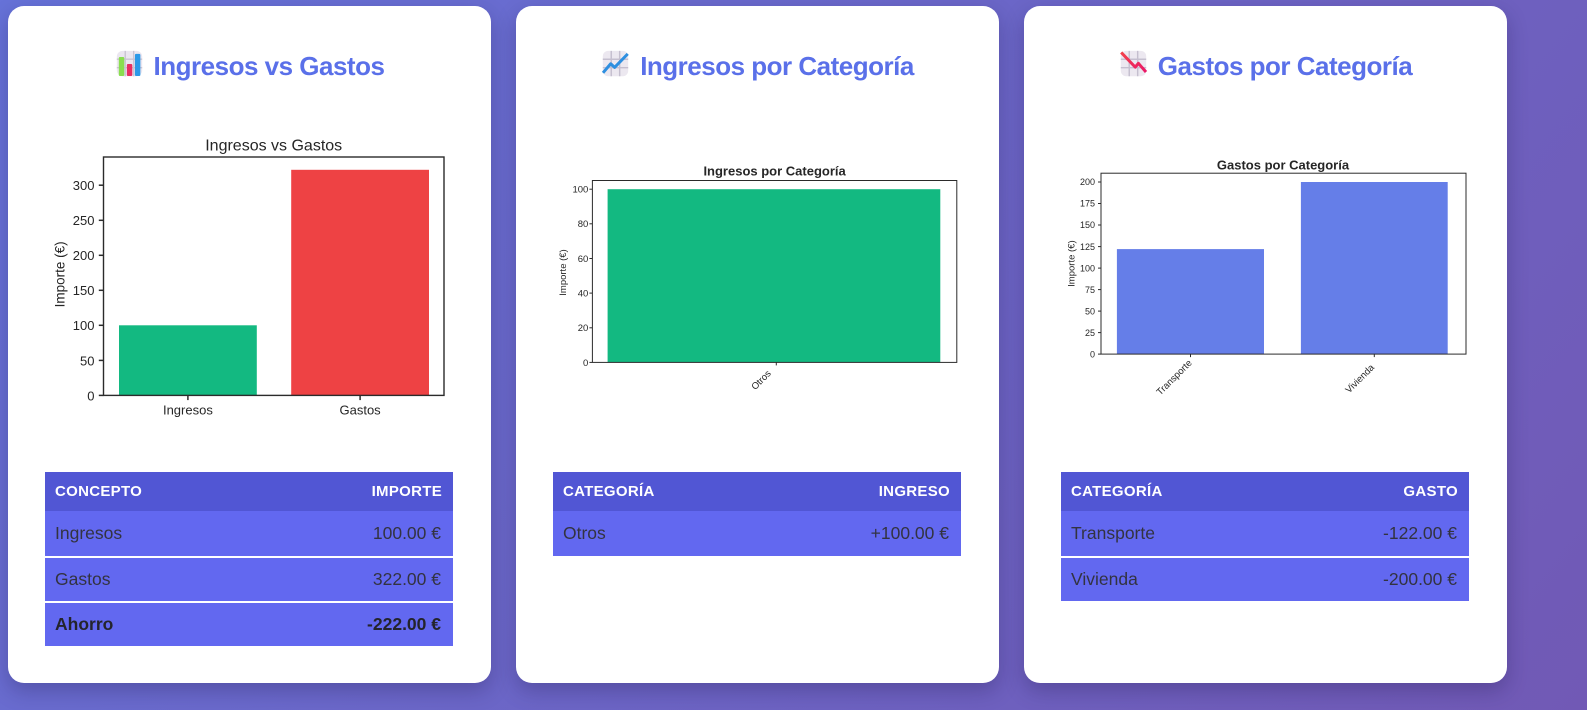 The height and width of the screenshot is (710, 1587). Describe the element at coordinates (761, 380) in the screenshot. I see `svg-text: Otros` at that location.